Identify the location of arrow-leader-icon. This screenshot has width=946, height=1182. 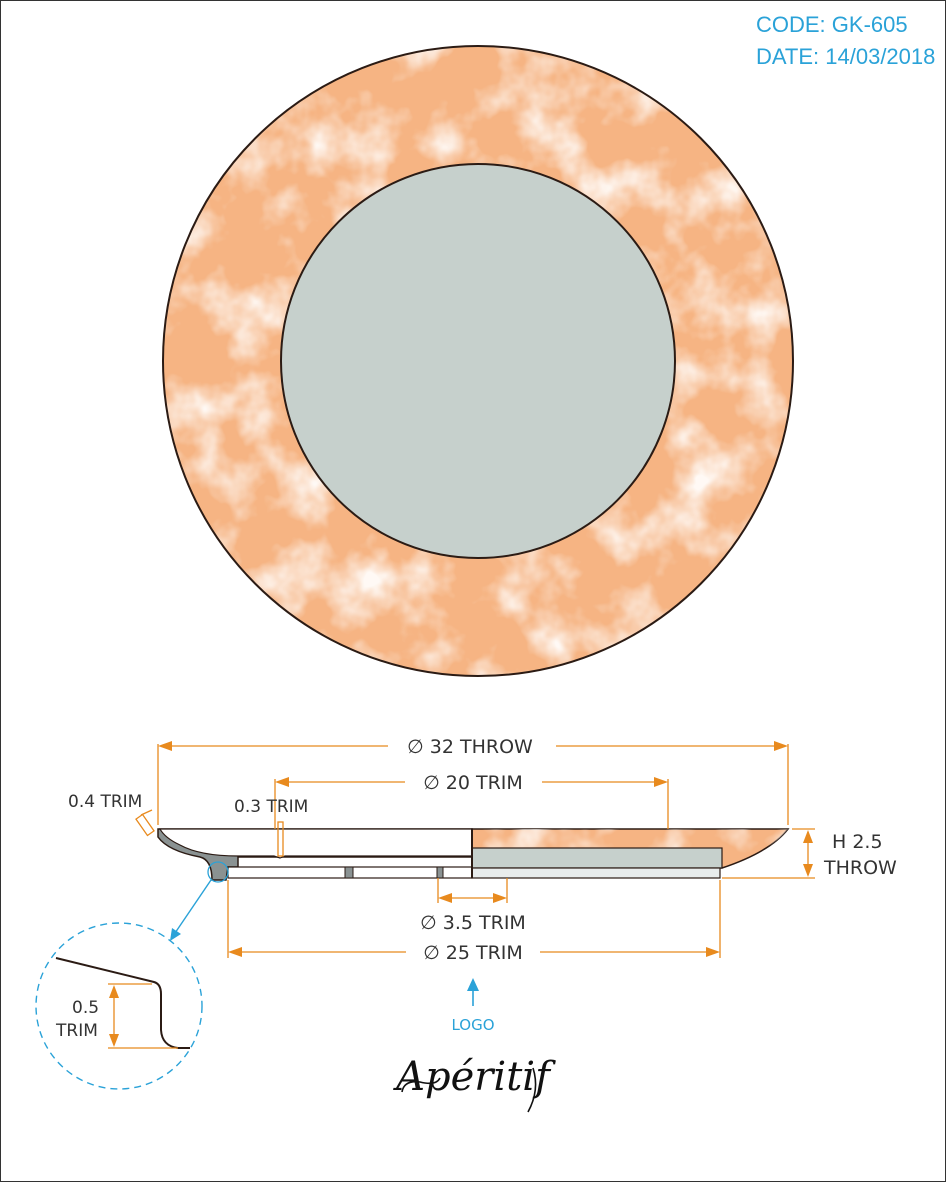
(192, 908).